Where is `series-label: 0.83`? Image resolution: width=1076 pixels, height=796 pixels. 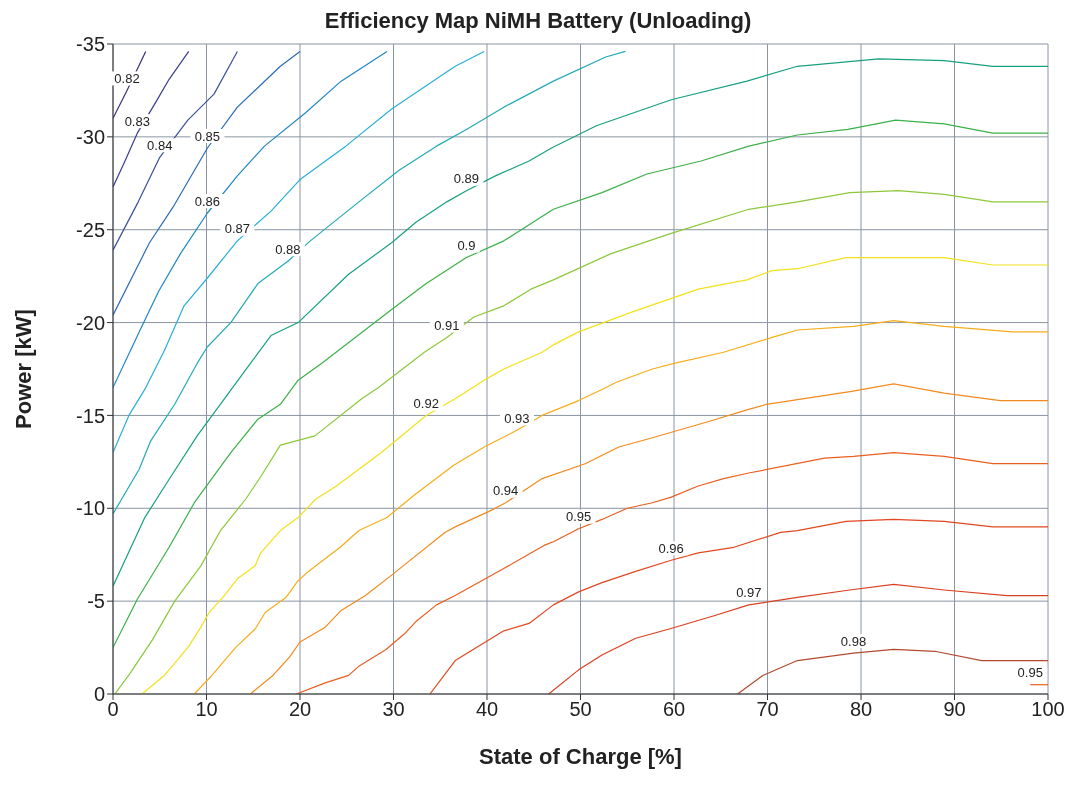
series-label: 0.83 is located at coordinates (137, 121).